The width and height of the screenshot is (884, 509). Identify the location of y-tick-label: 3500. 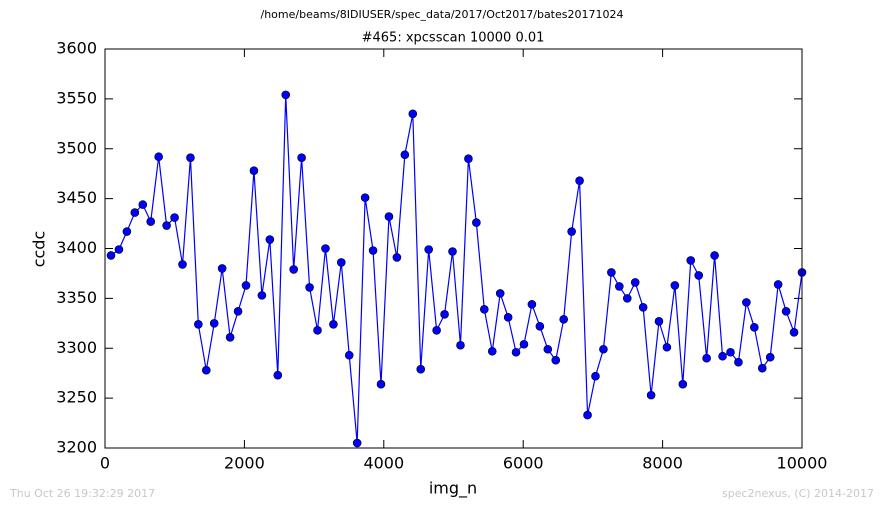
(76, 147).